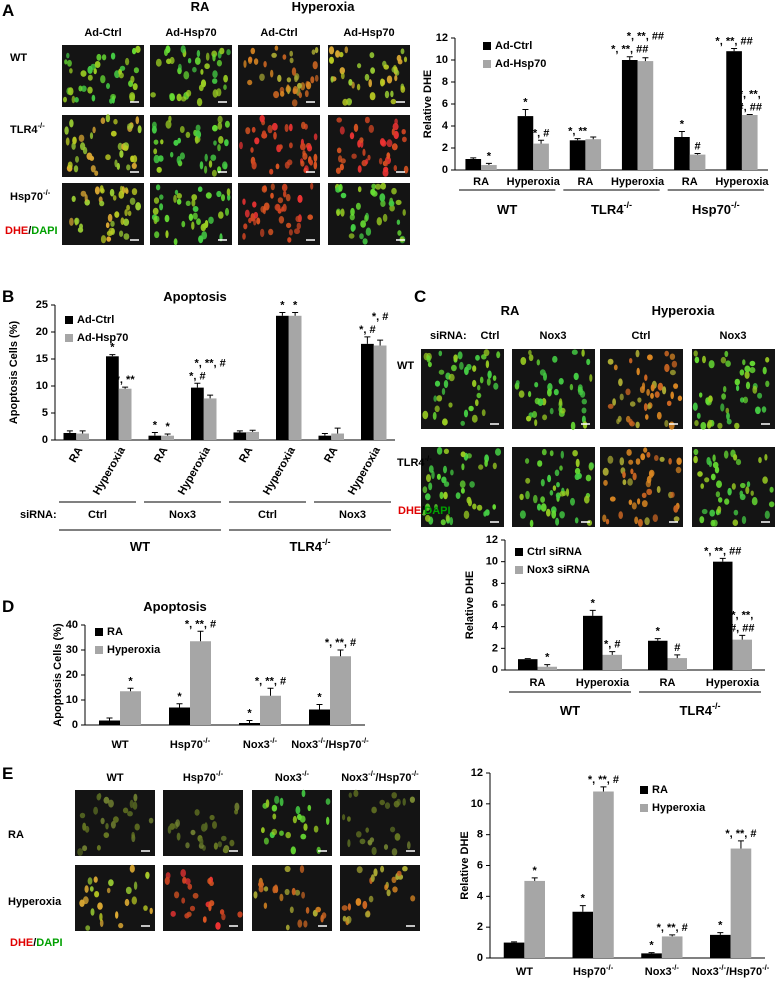 The height and width of the screenshot is (982, 777). Describe the element at coordinates (750, 94) in the screenshot. I see `text-part: *, **,` at that location.